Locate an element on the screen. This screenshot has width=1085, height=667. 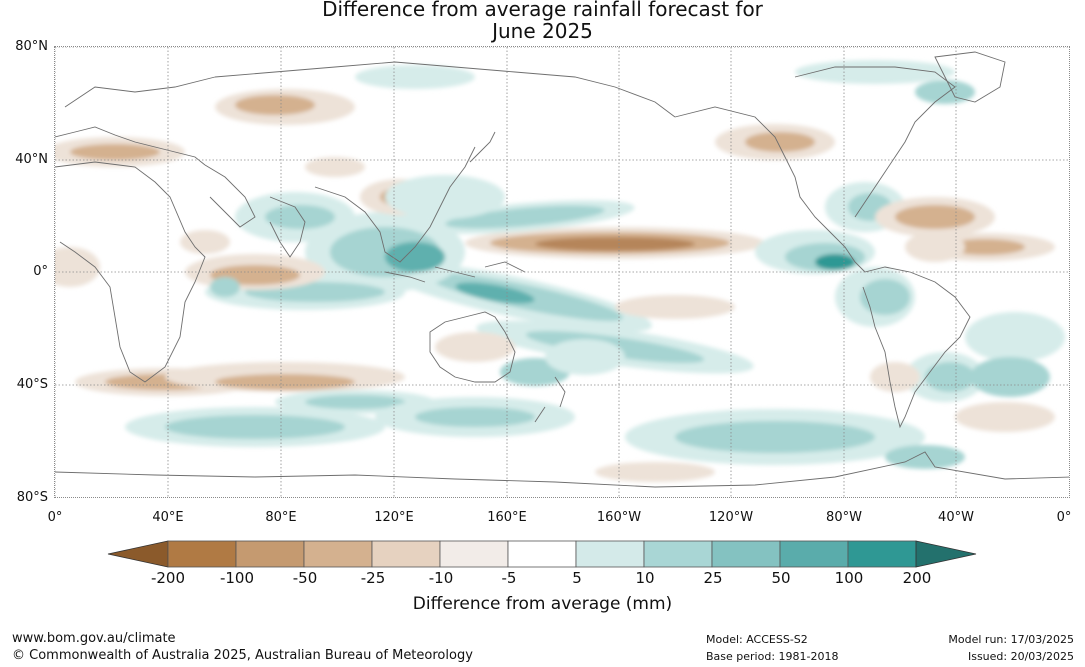
base-period: Base period: 1981-2018 is located at coordinates (772, 656).